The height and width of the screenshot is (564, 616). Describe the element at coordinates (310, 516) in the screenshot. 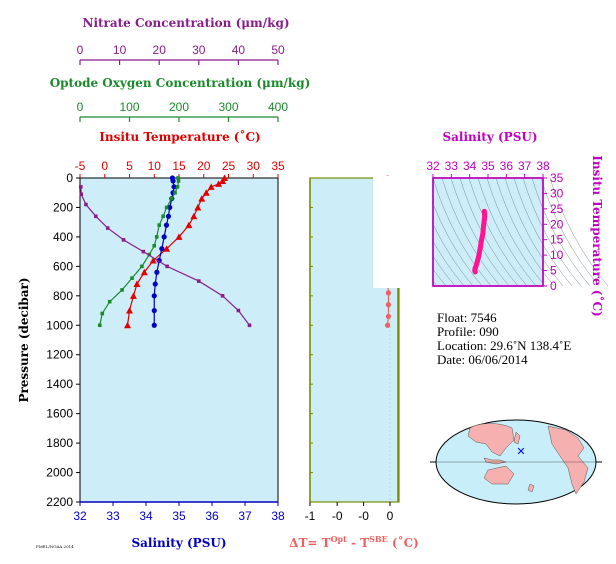

I see `delta-t-tick-label: -1` at that location.